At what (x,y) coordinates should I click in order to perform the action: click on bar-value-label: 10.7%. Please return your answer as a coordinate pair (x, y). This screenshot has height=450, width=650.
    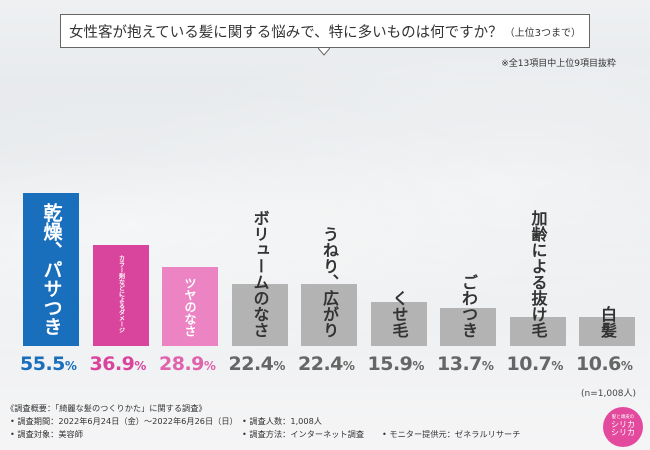
    Looking at the image, I should click on (535, 364).